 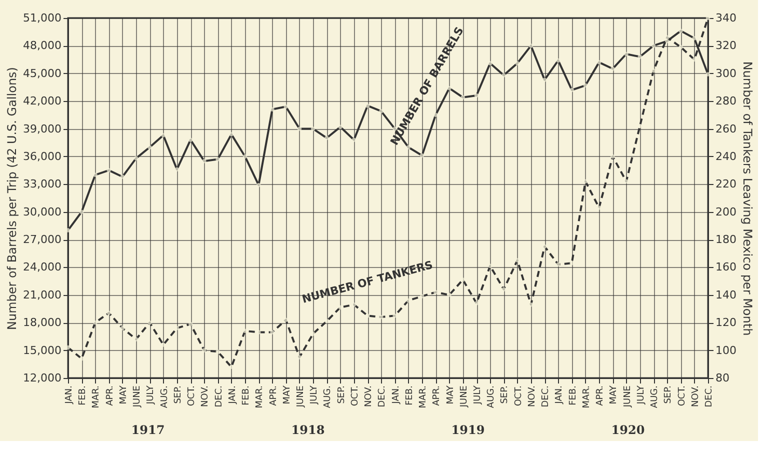 What do you see at coordinates (726, 73) in the screenshot?
I see `y2-tick-label: 300` at bounding box center [726, 73].